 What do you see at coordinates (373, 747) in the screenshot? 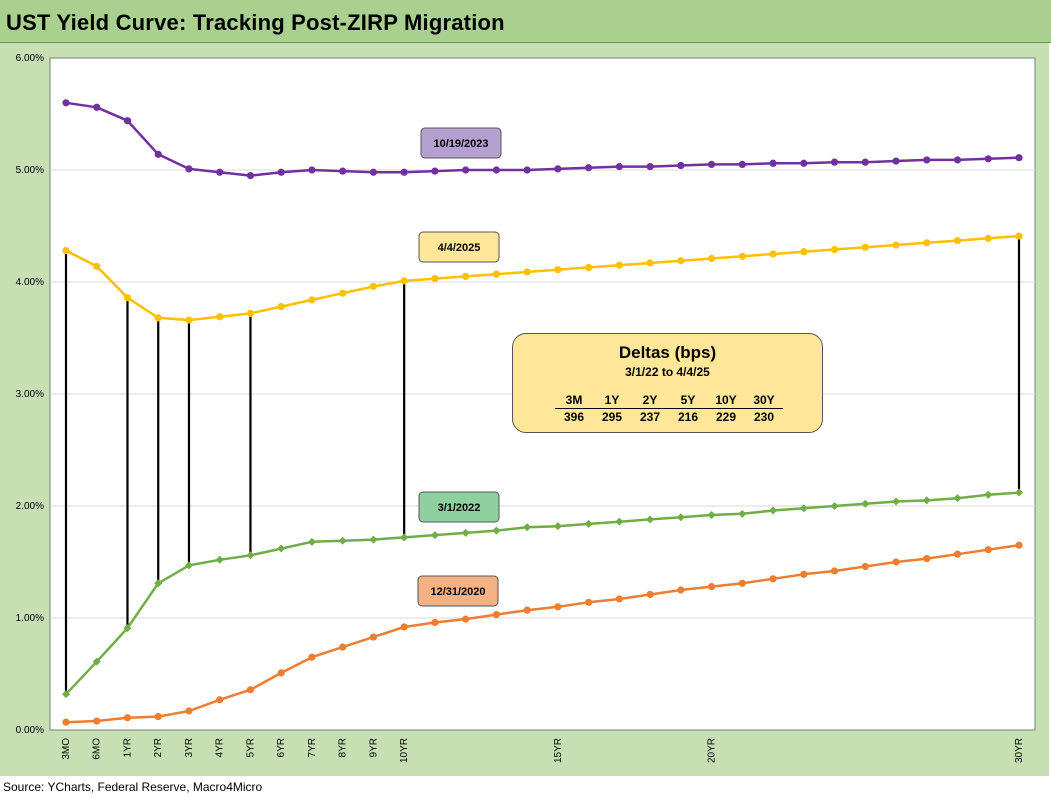
I see `x-tick-label: 9YR` at bounding box center [373, 747].